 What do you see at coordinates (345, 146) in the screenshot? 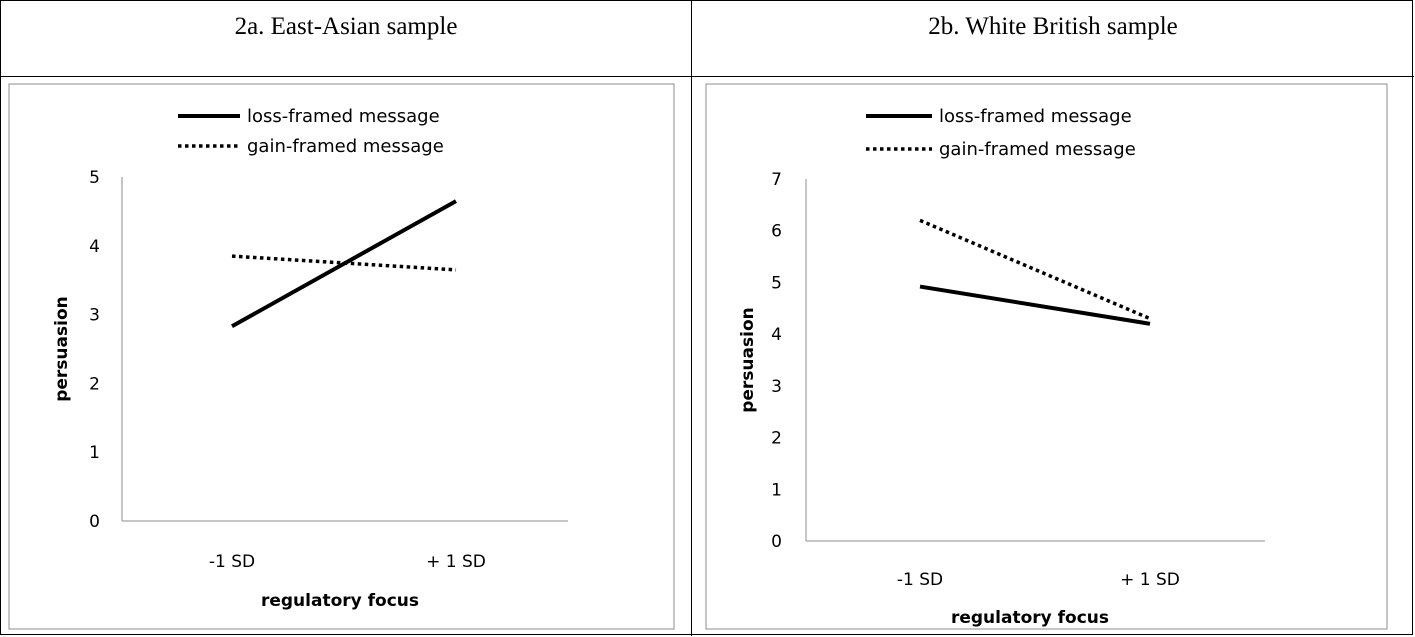
I see `chart1-legend-label-gain: gain-framed message` at bounding box center [345, 146].